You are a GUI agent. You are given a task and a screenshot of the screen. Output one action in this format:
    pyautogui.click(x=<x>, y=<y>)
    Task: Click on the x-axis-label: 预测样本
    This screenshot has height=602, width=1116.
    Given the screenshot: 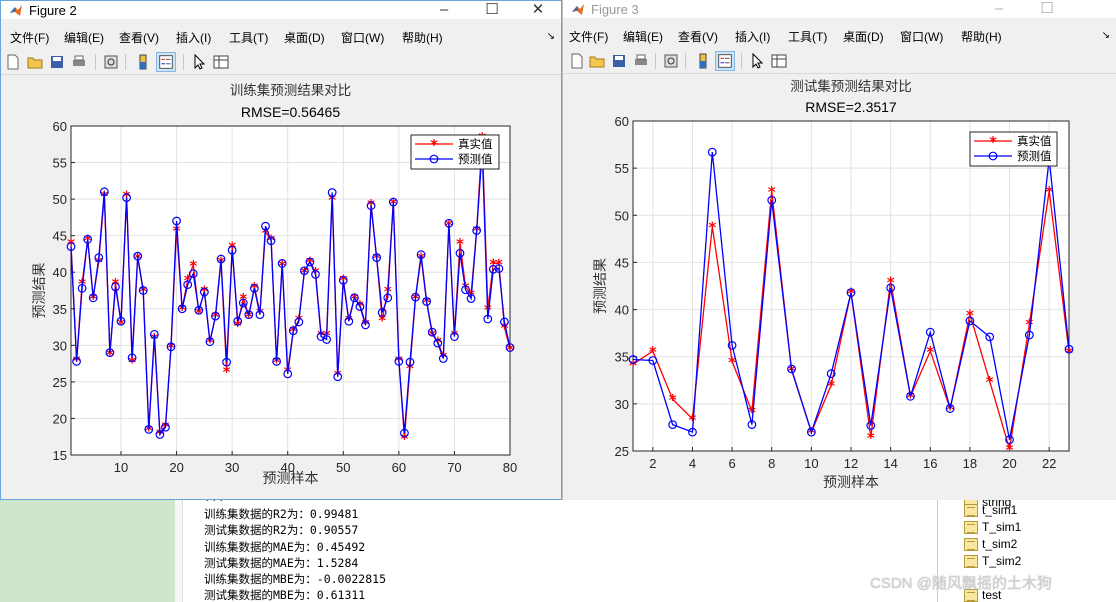 What is the action you would take?
    pyautogui.click(x=851, y=483)
    